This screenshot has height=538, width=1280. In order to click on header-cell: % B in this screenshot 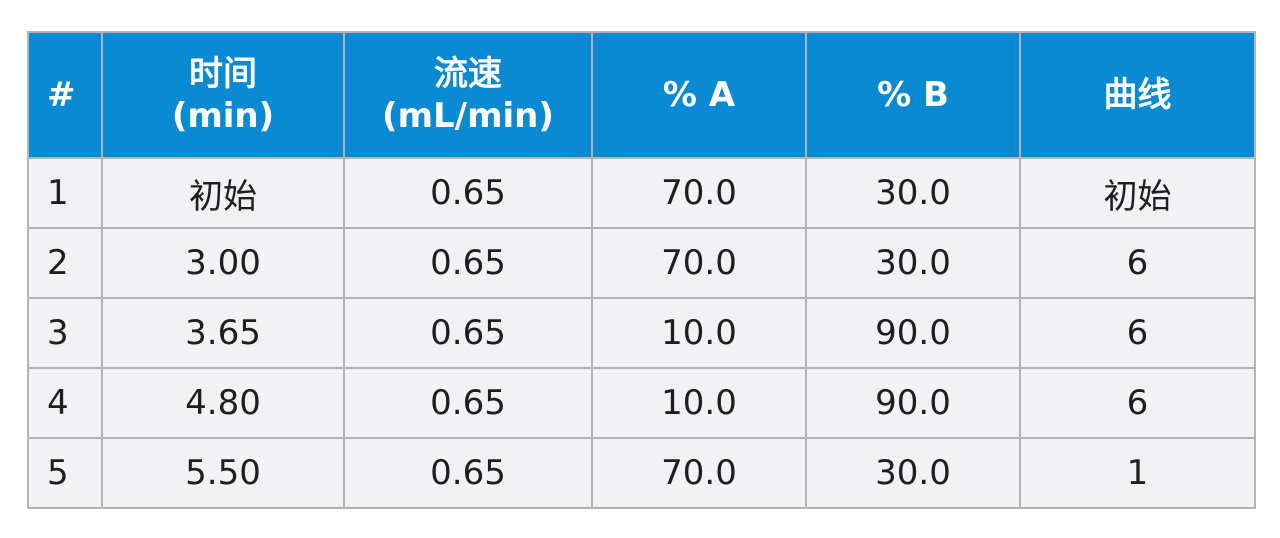, I will do `click(913, 95)`.